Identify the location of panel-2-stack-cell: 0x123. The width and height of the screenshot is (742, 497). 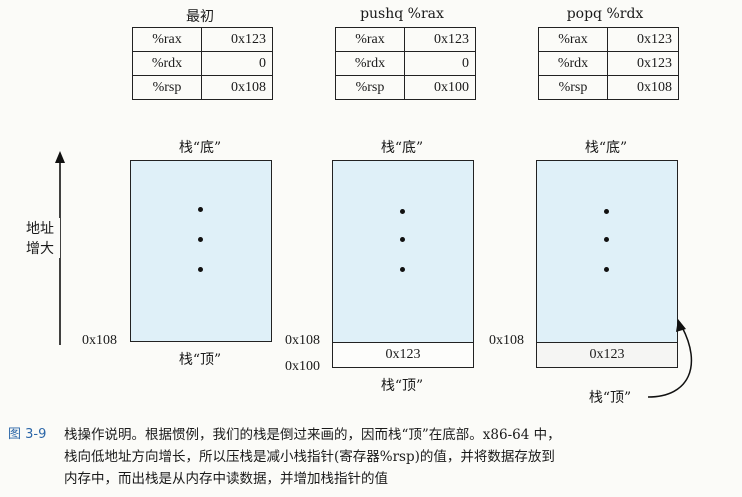
(403, 355).